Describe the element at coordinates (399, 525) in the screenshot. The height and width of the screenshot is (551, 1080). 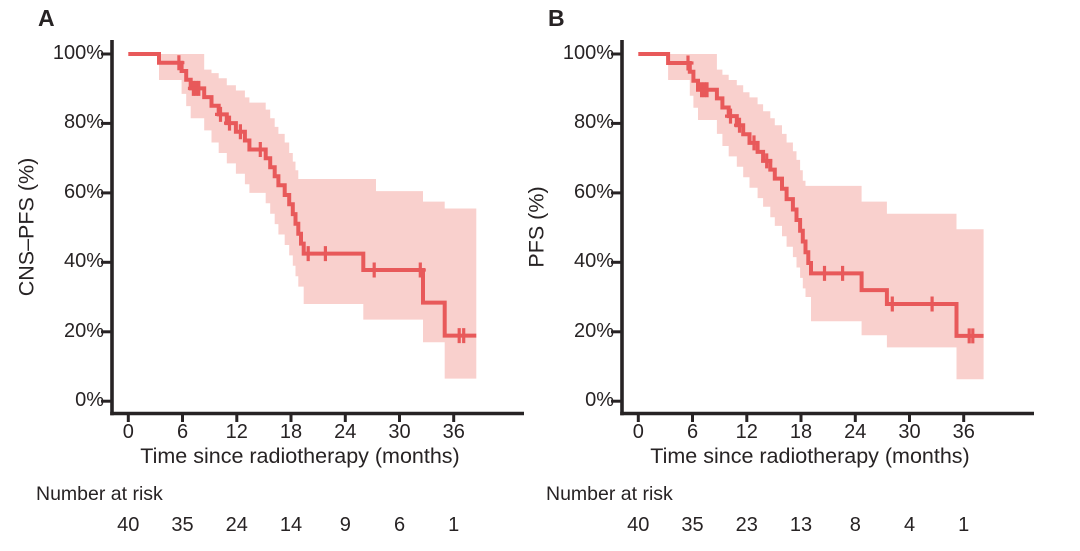
I see `risk-number: 6` at that location.